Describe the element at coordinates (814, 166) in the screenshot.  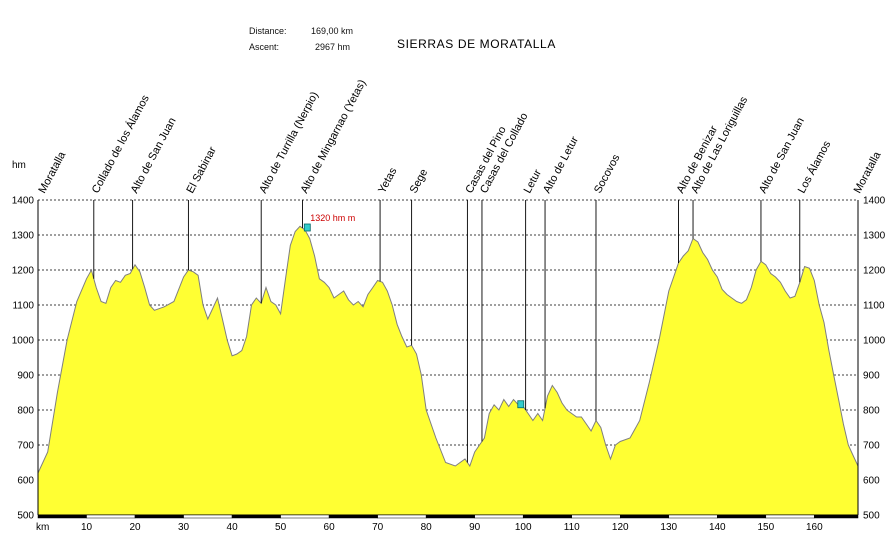
I see `waypoint-label: Los Álamos` at that location.